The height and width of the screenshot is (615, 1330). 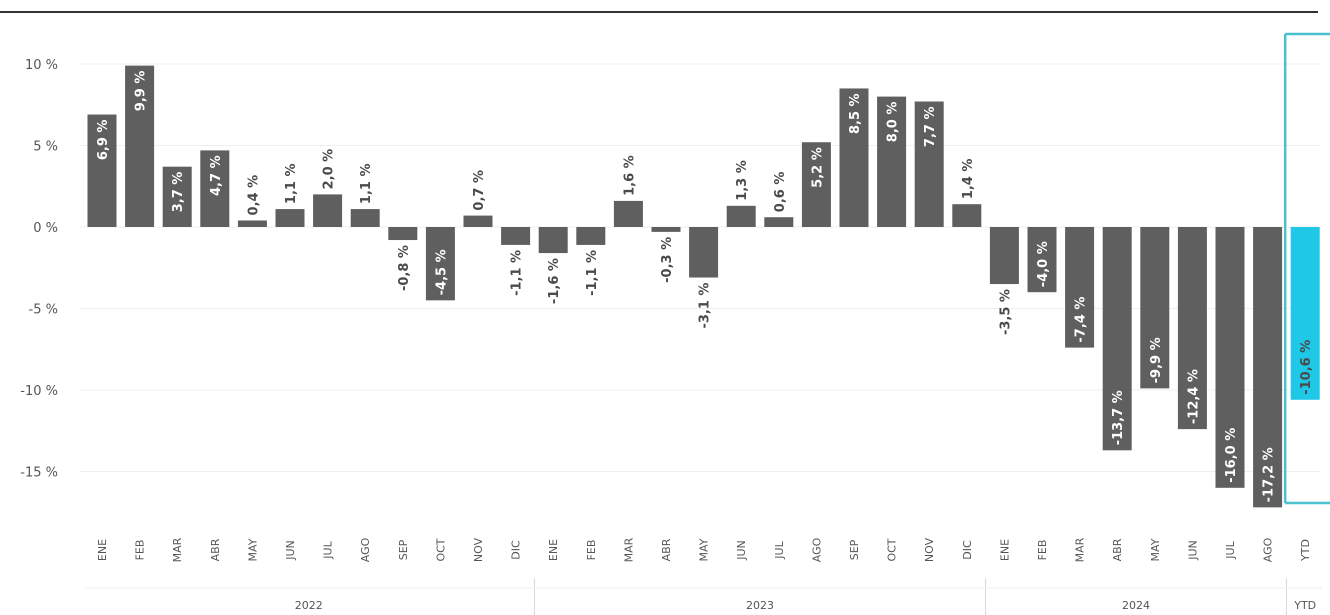 What do you see at coordinates (554, 281) in the screenshot?
I see `data-label: -1,6 %` at bounding box center [554, 281].